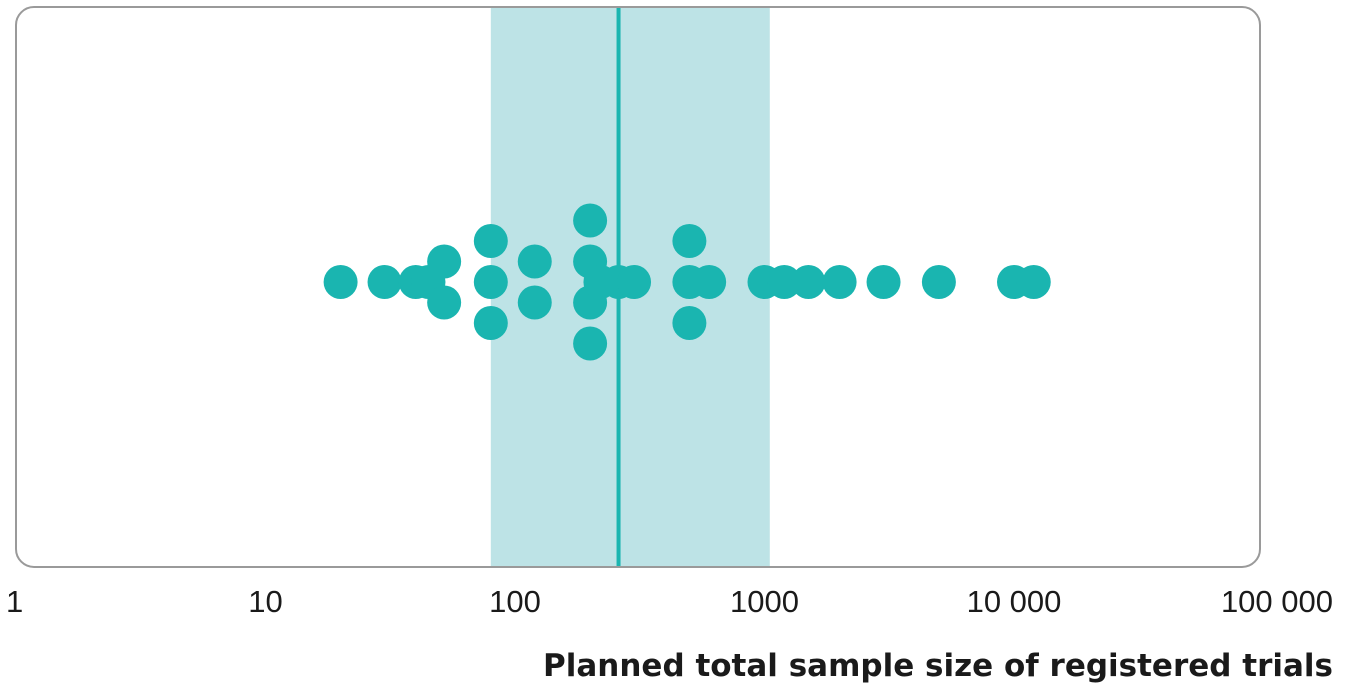 Image resolution: width=1347 pixels, height=684 pixels. Describe the element at coordinates (669, 601) in the screenshot. I see `x-axis-ticks: 1 10 100 1000 10 000 100 000` at that location.